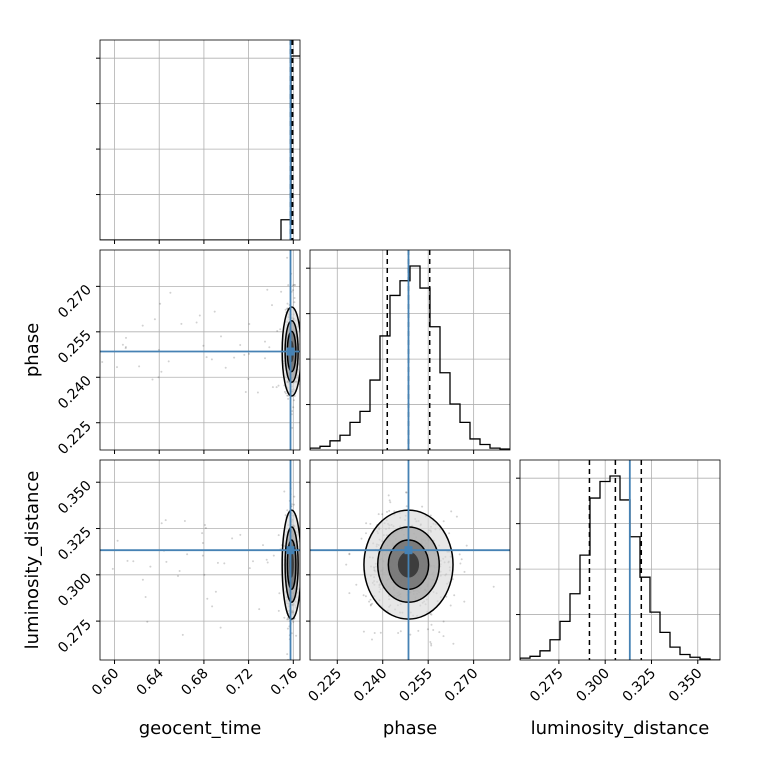 The image size is (760, 760). What do you see at coordinates (75, 393) in the screenshot?
I see `y-tick-label: 0.240` at bounding box center [75, 393].